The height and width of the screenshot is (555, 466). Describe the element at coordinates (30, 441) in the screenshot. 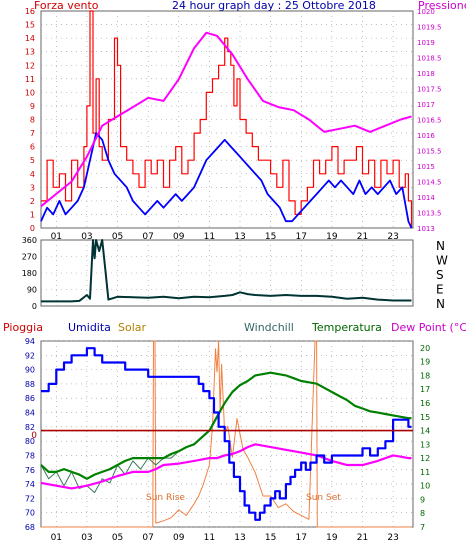

I see `humidity-tick-label: 80` at that location.